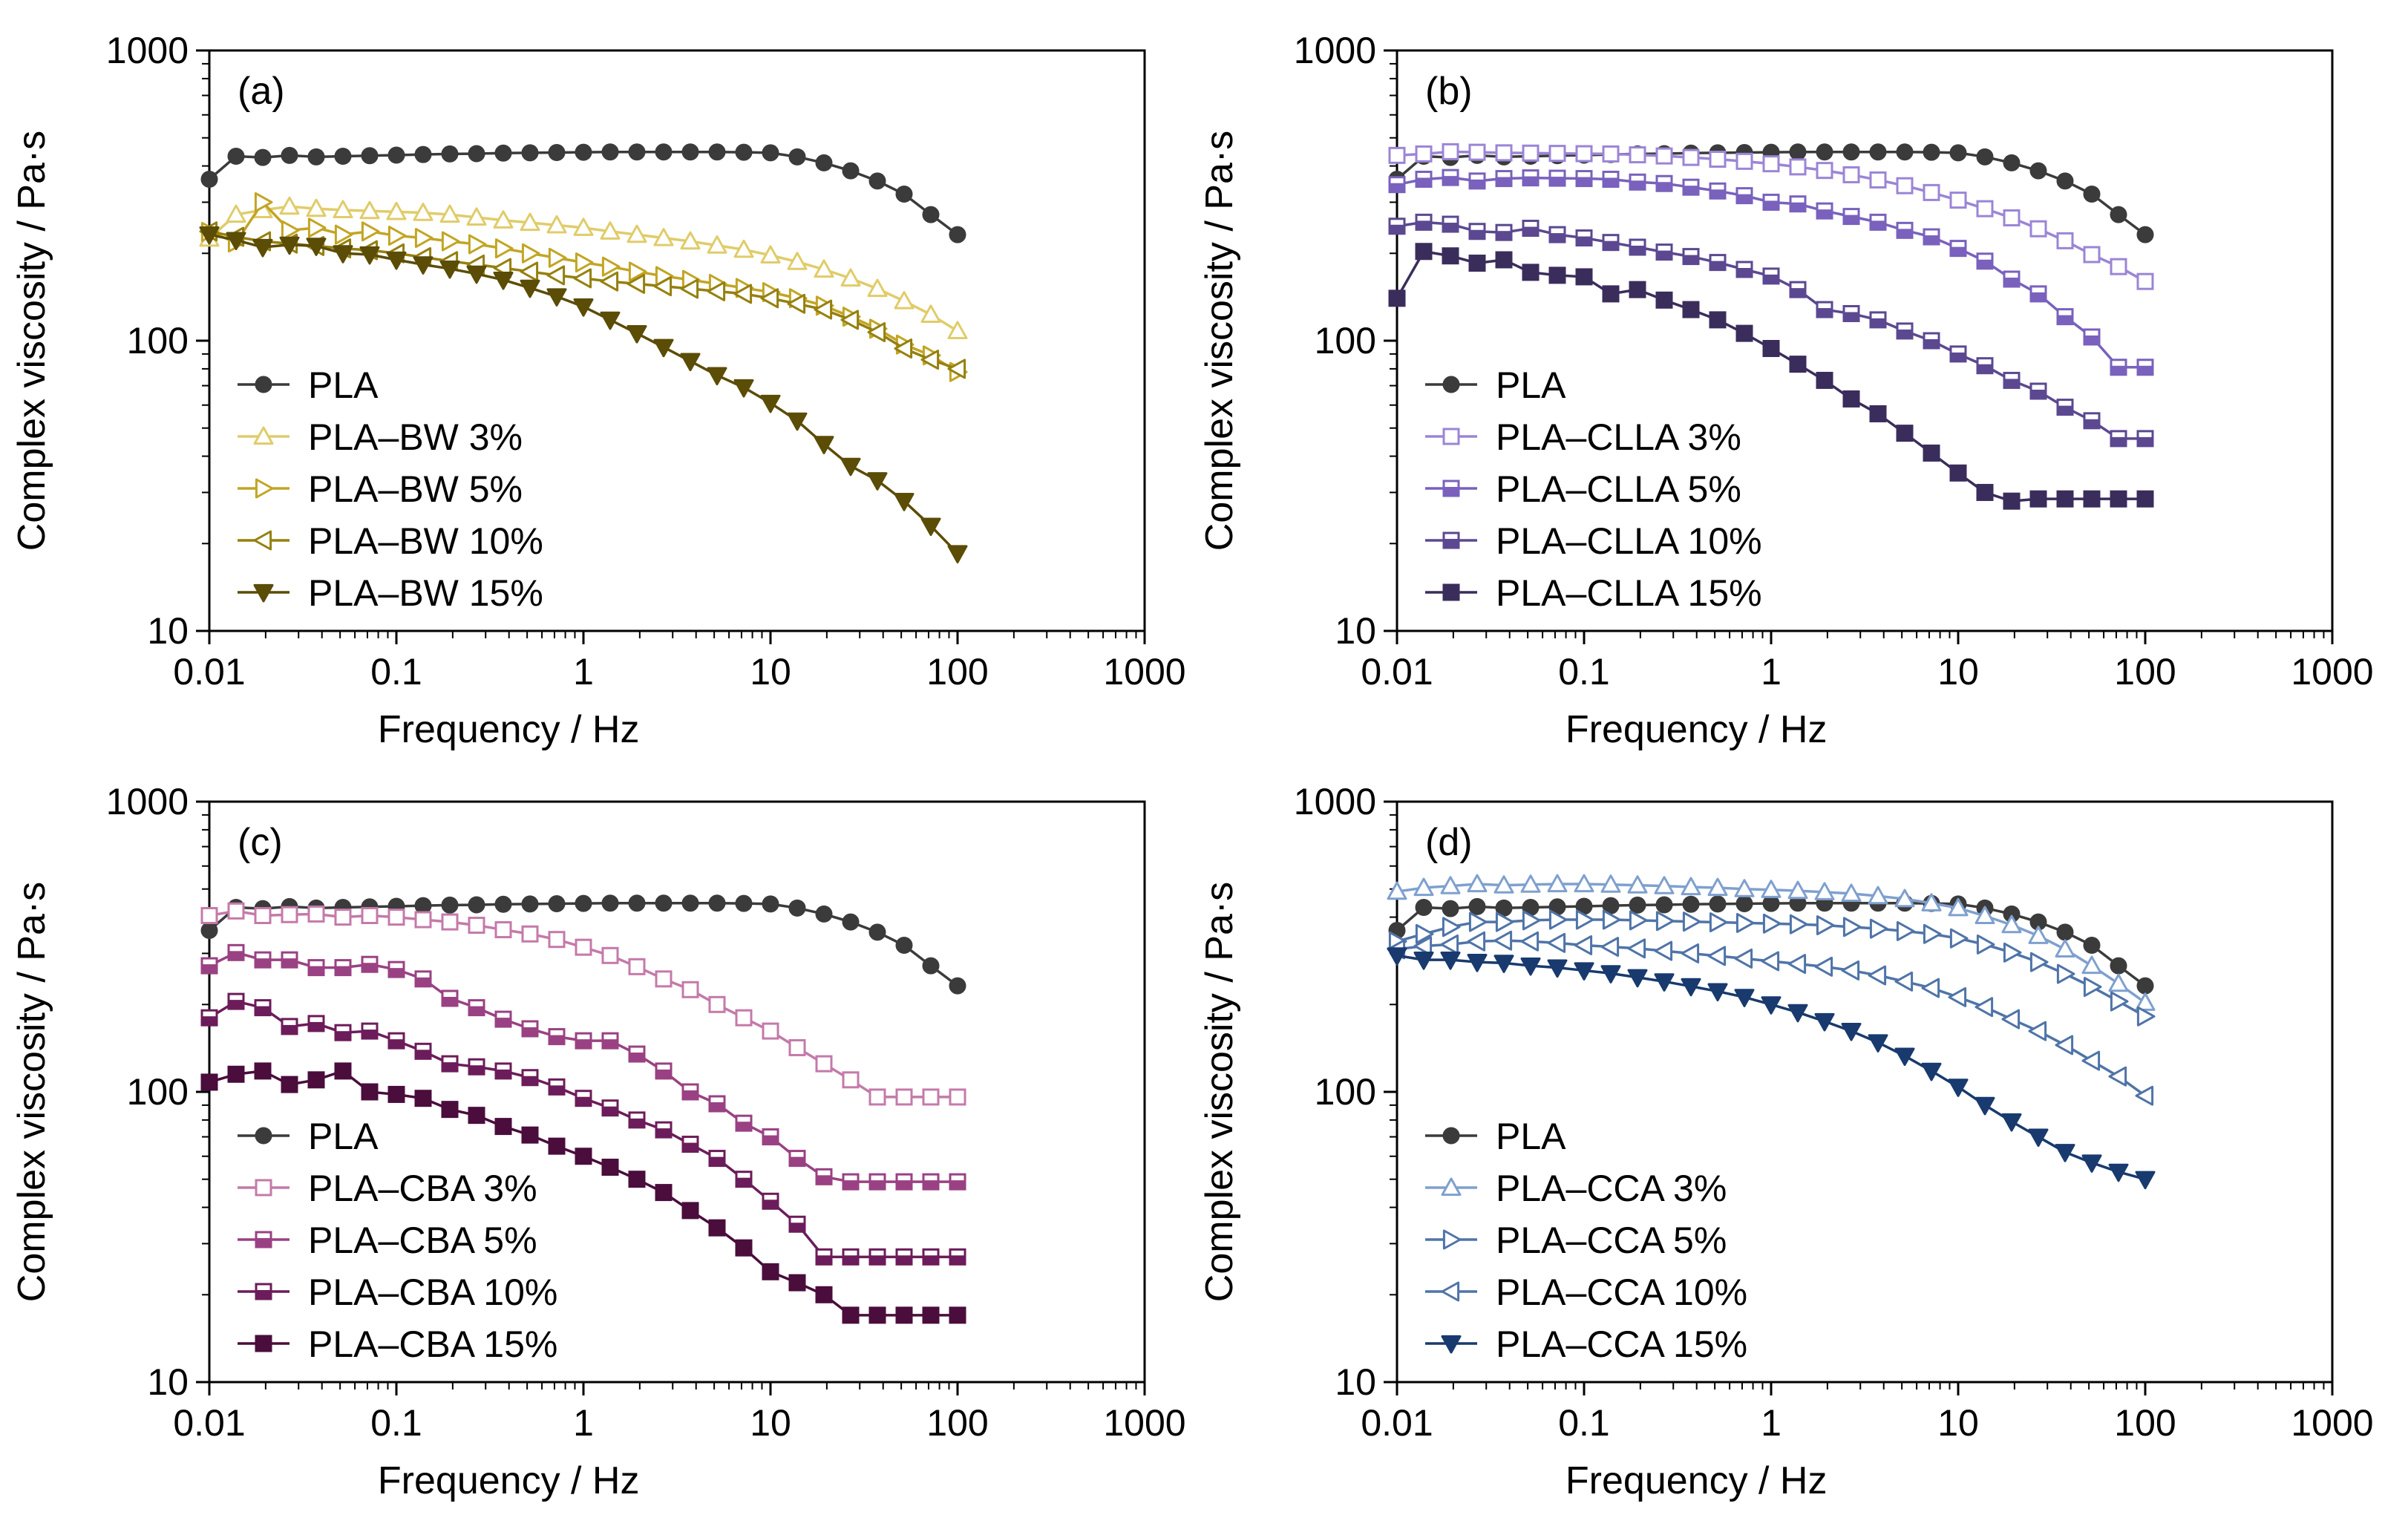 The height and width of the screenshot is (1535, 2408). What do you see at coordinates (1220, 341) in the screenshot?
I see `y-axis-title: Complex viscosity / Pa·s` at bounding box center [1220, 341].